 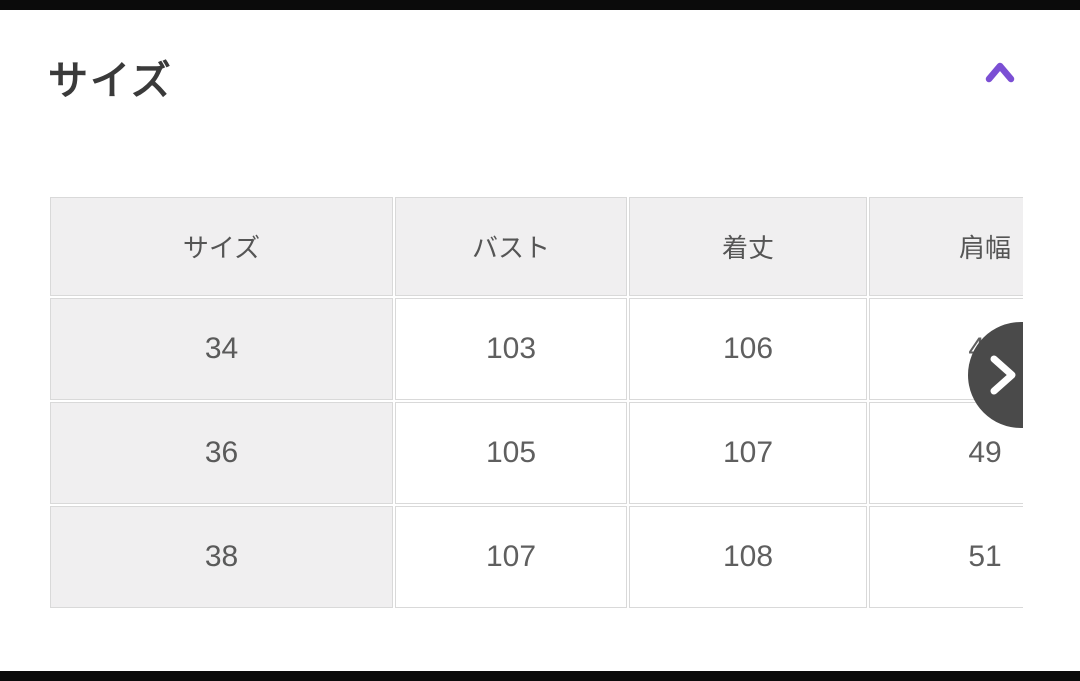 I want to click on section-title: サイズ, so click(x=110, y=81).